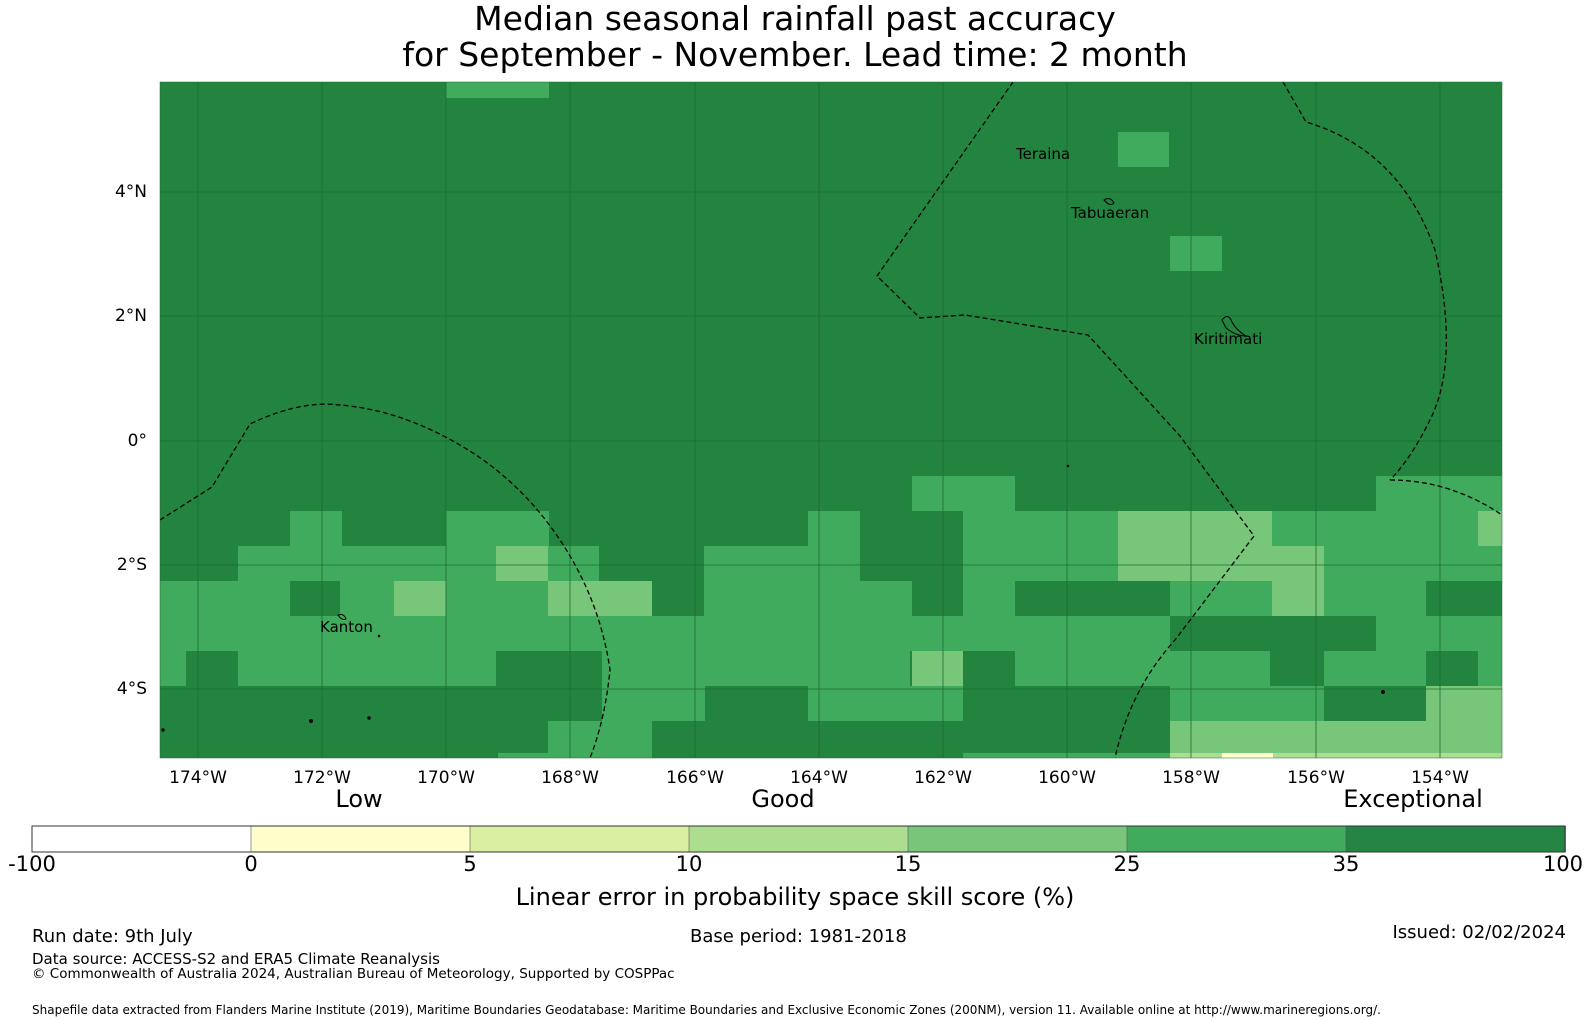 This screenshot has height=1020, width=1590. Describe the element at coordinates (130, 192) in the screenshot. I see `lat-tick-label: 4°N` at that location.